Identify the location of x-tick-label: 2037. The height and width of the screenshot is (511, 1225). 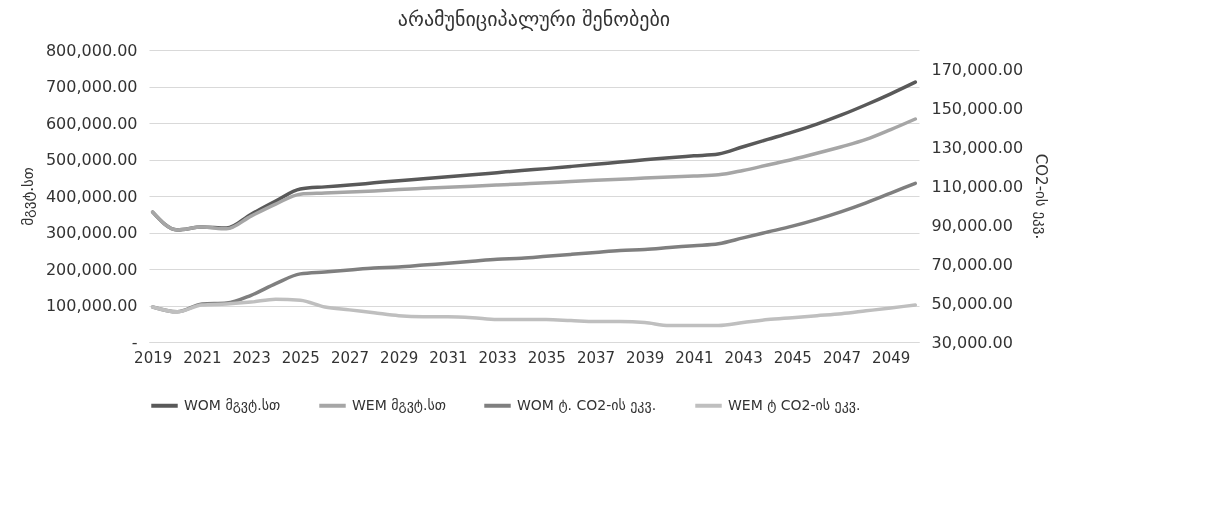
(596, 357).